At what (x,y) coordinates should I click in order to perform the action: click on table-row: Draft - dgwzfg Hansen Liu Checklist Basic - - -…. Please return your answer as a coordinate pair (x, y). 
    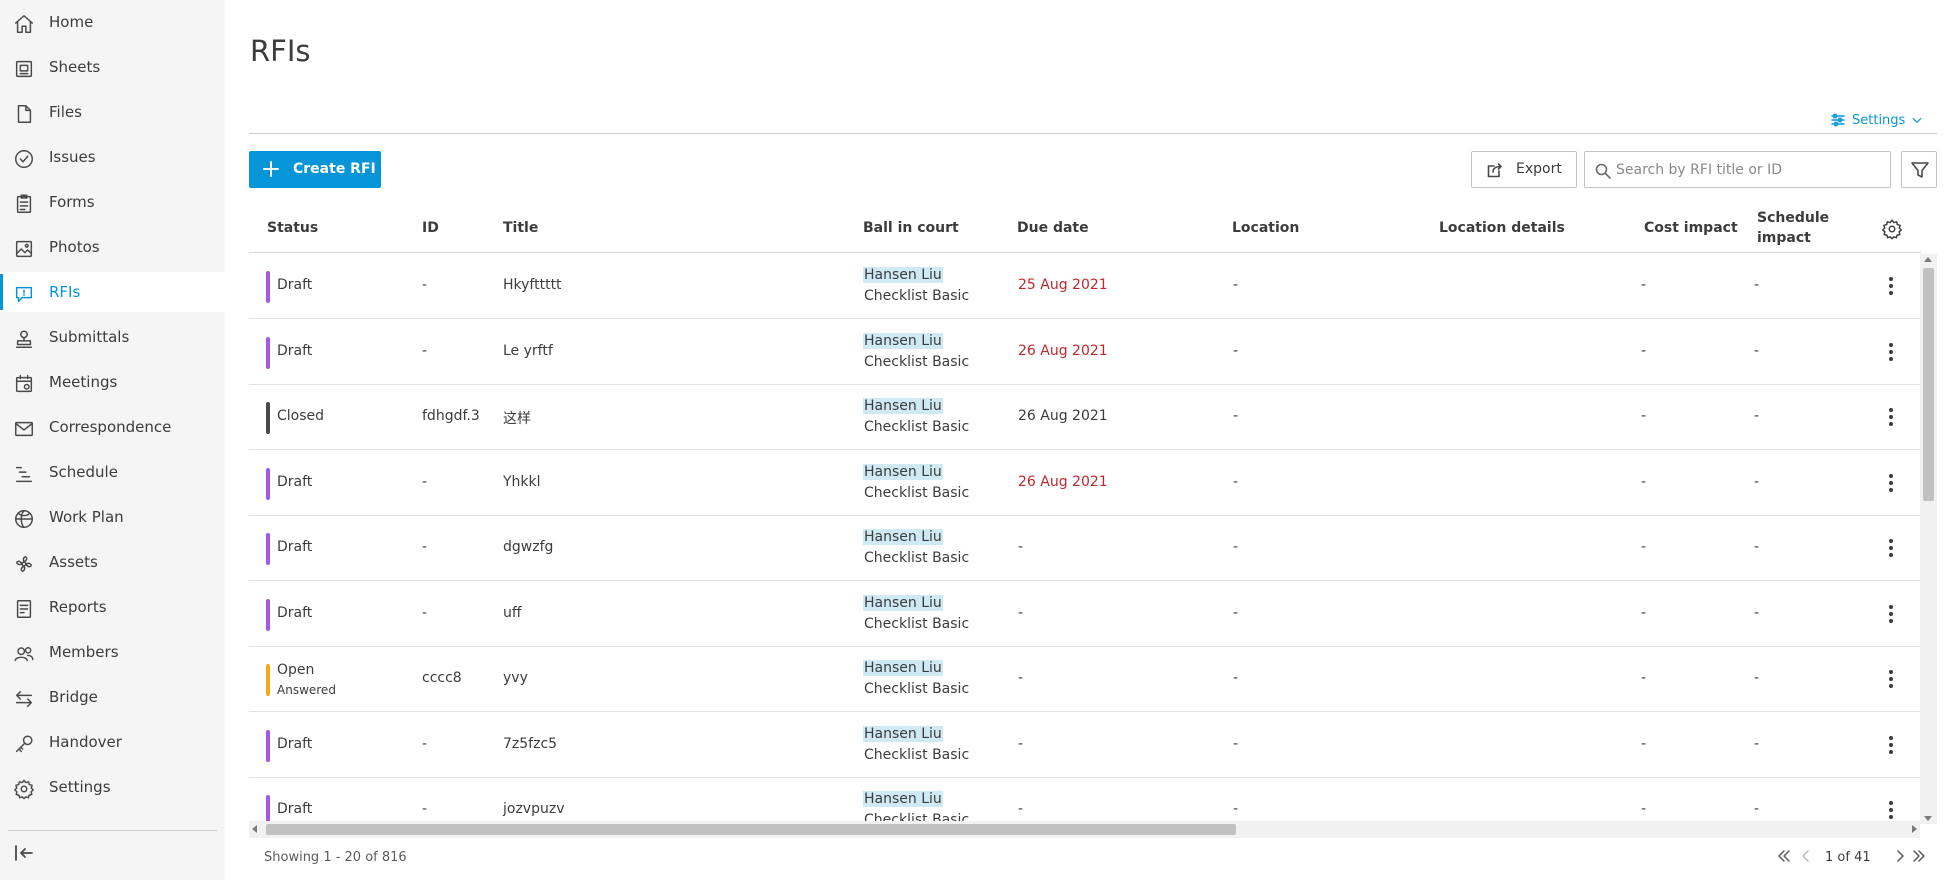
    Looking at the image, I should click on (1085, 548).